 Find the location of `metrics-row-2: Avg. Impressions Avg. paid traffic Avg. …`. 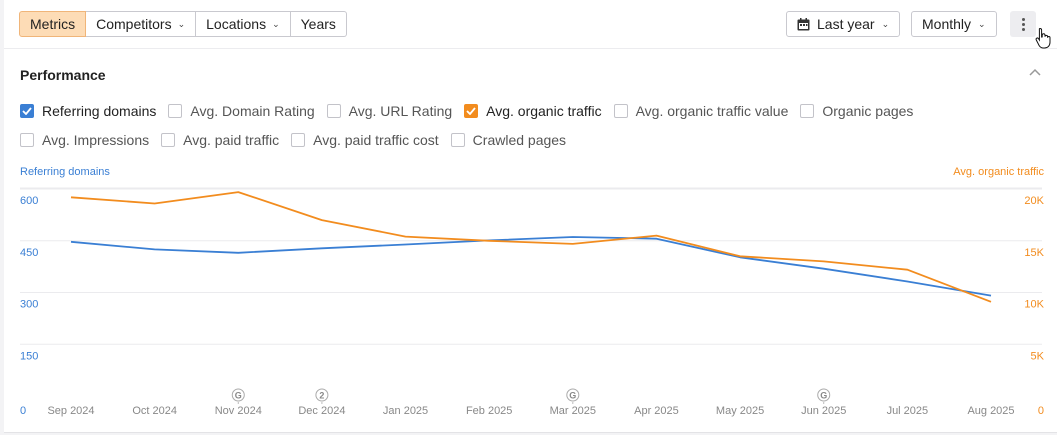

metrics-row-2: Avg. Impressions Avg. paid traffic Avg. … is located at coordinates (299, 140).